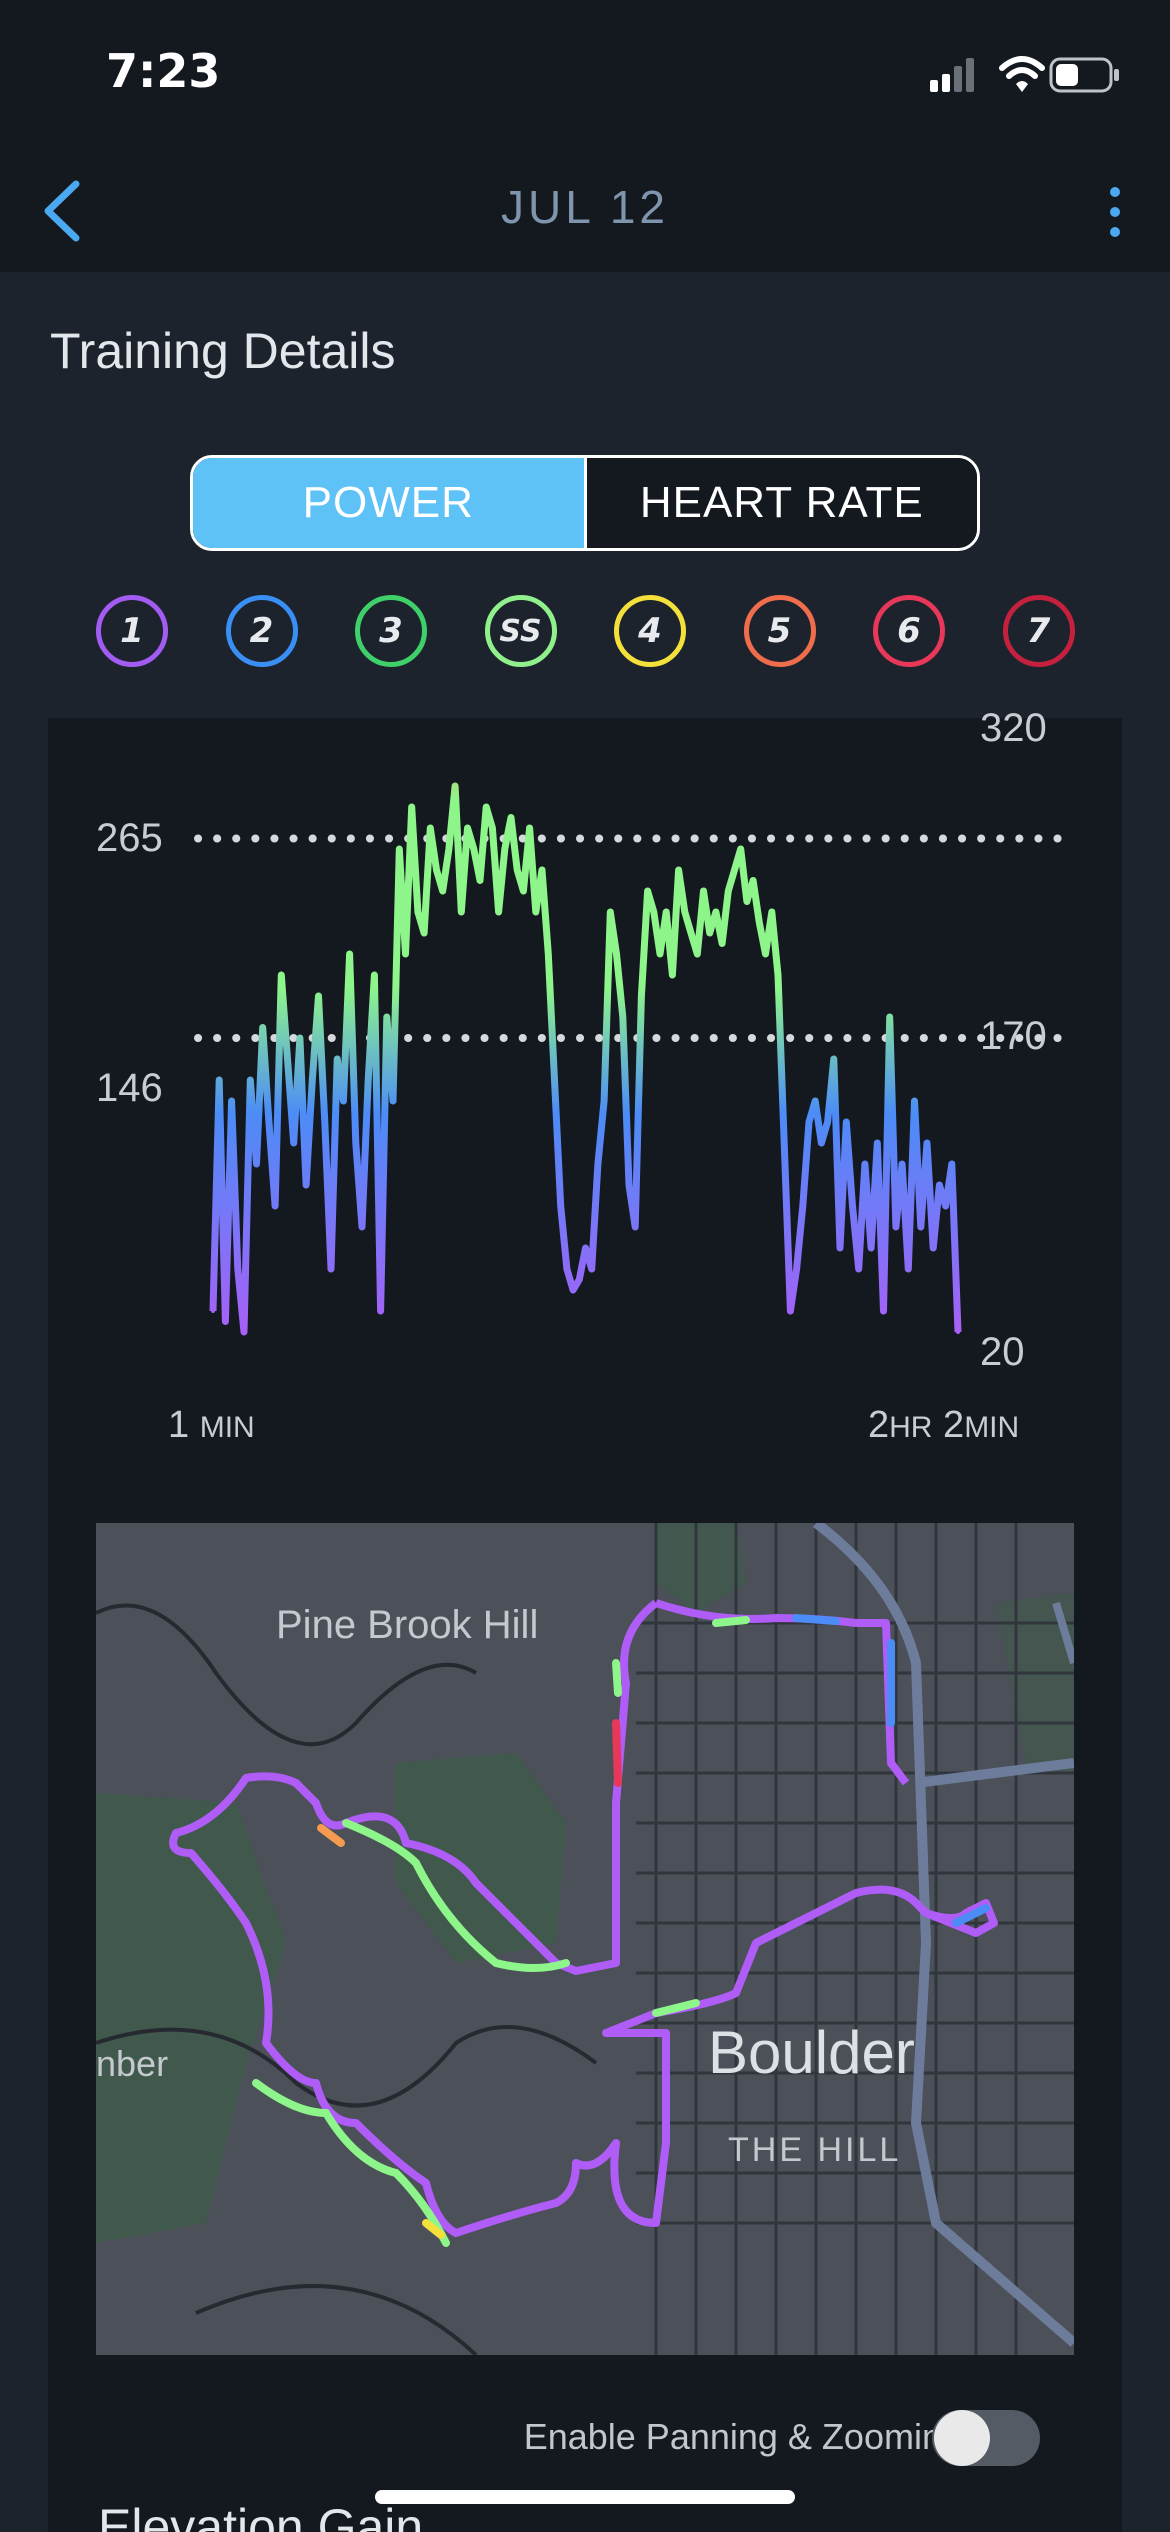 This screenshot has width=1170, height=2532. I want to click on zone-2-badge: 2, so click(261, 631).